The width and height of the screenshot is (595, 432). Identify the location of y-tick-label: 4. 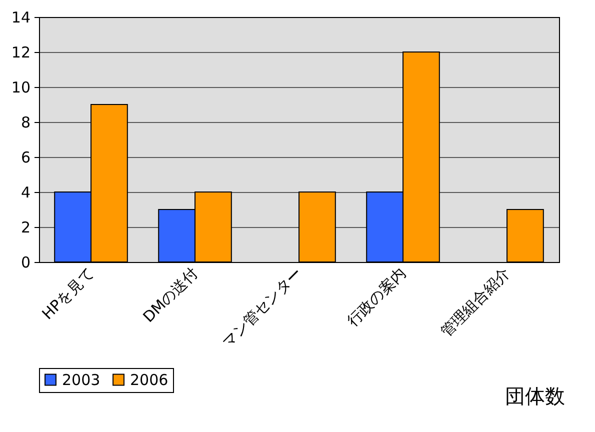
(25, 193).